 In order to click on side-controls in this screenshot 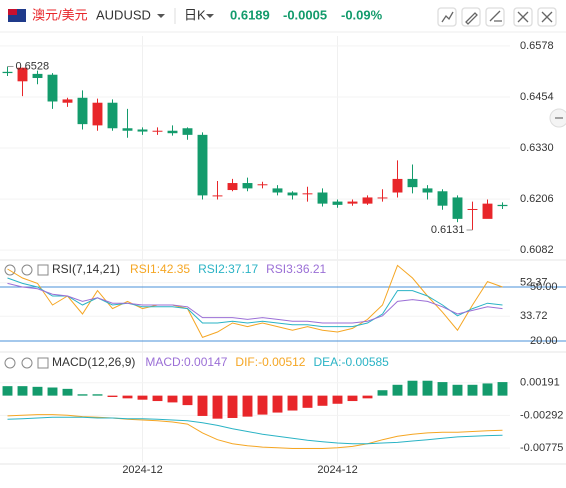, I will do `click(557, 118)`.